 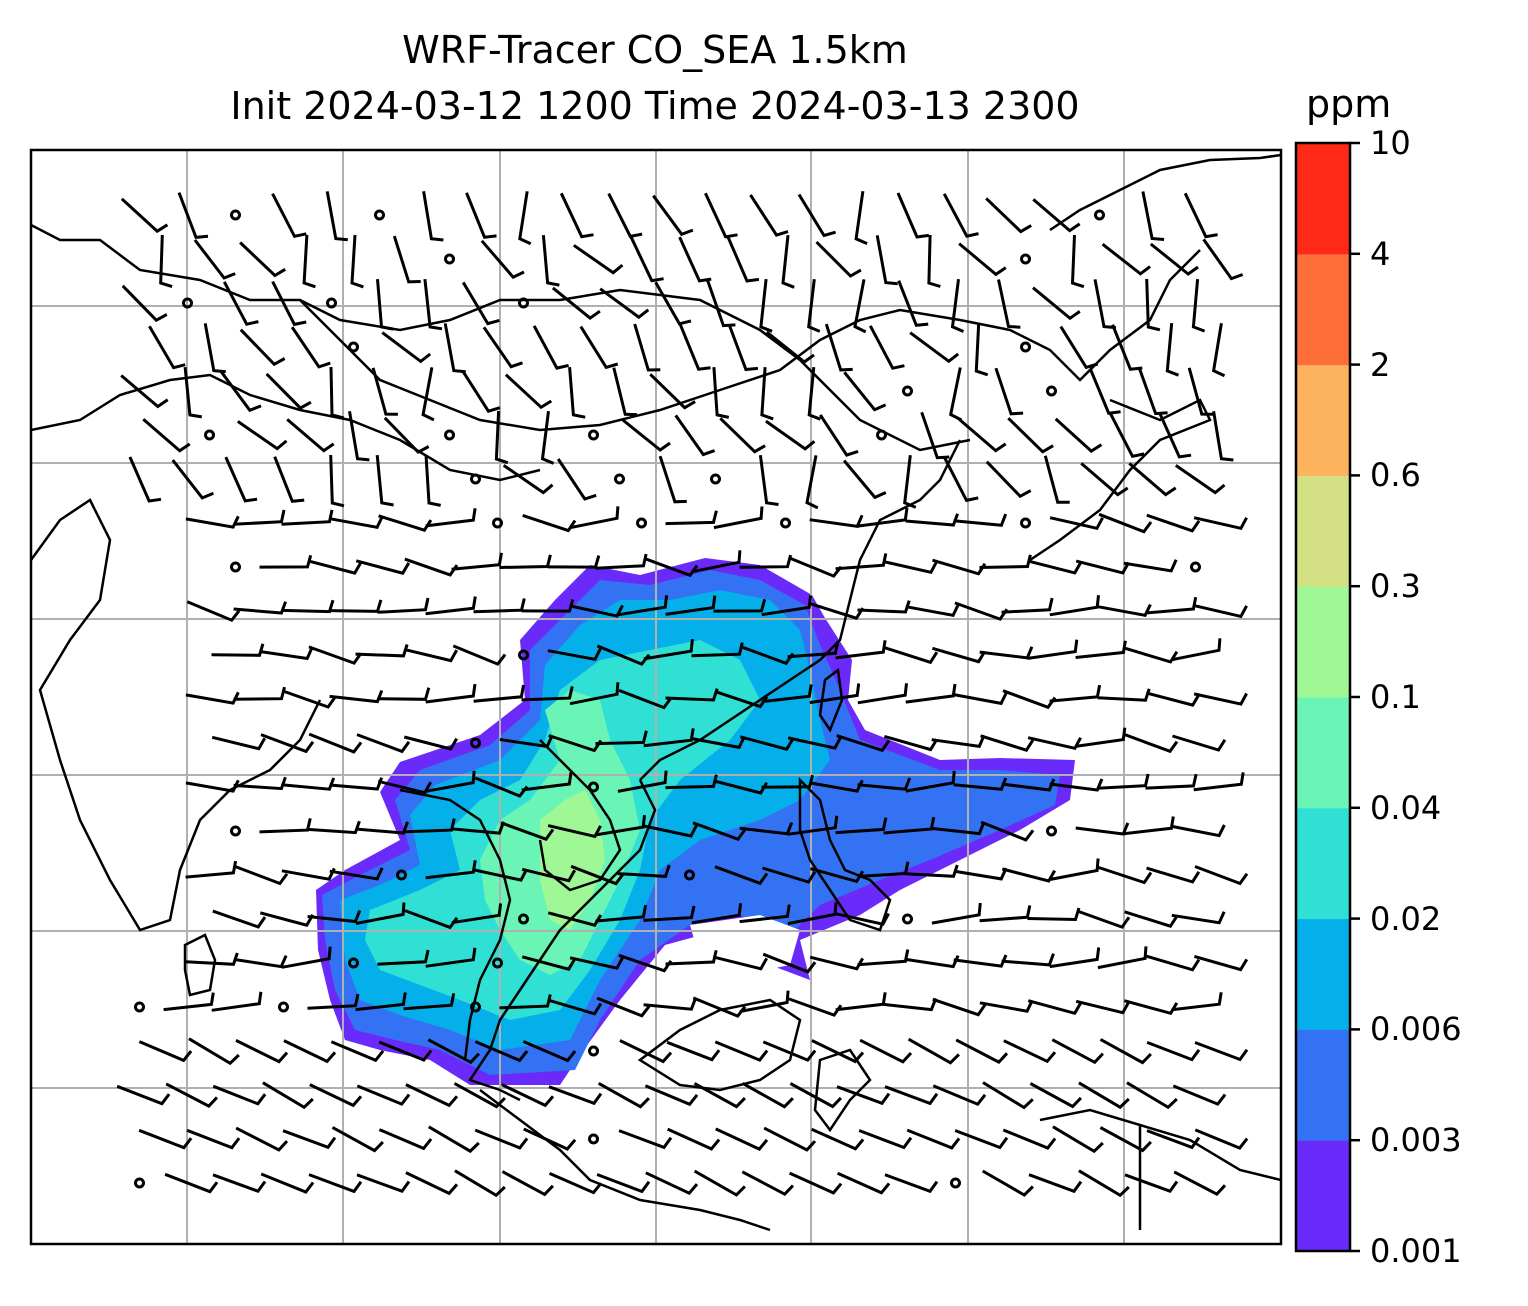 I want to click on colorbar-tick-label: 0.006, so click(x=1416, y=1029).